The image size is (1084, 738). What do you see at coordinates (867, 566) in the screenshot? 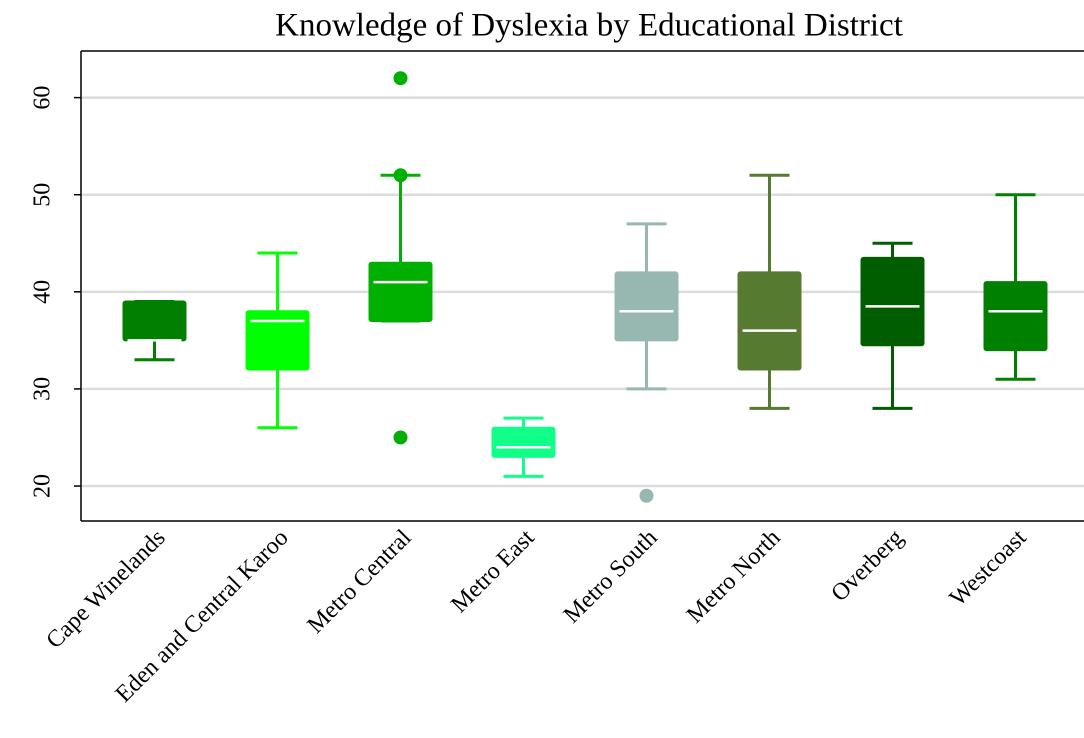
I see `x-tick-label: Overberg` at bounding box center [867, 566].